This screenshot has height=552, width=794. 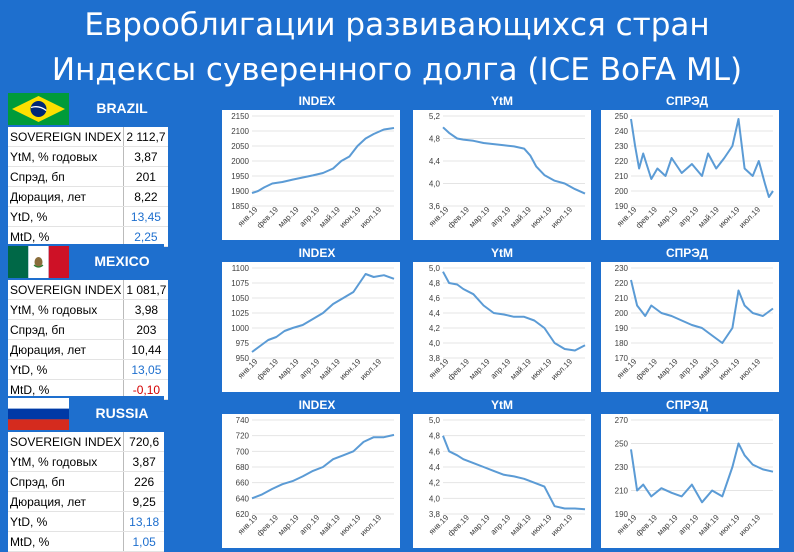 What do you see at coordinates (143, 481) in the screenshot?
I see `stat-value: 226` at bounding box center [143, 481].